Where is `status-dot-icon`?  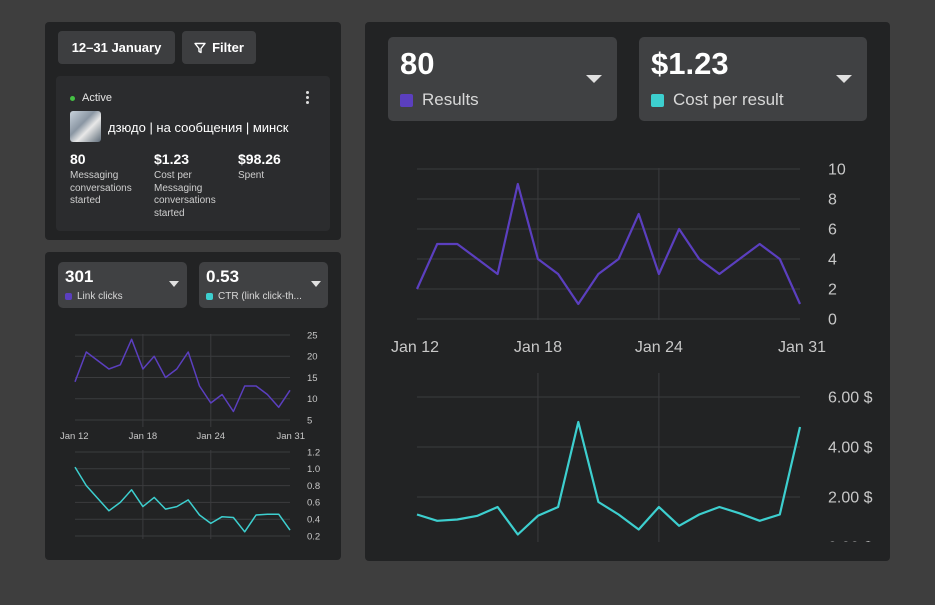 status-dot-icon is located at coordinates (72, 98).